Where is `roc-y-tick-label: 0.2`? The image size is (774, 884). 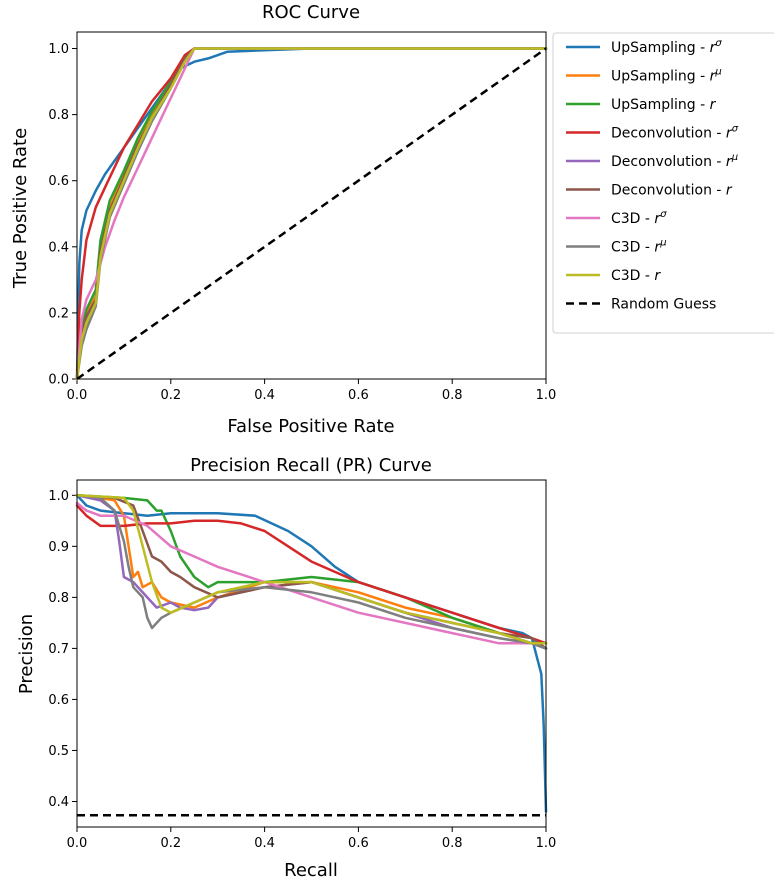
roc-y-tick-label: 0.2 is located at coordinates (58, 313).